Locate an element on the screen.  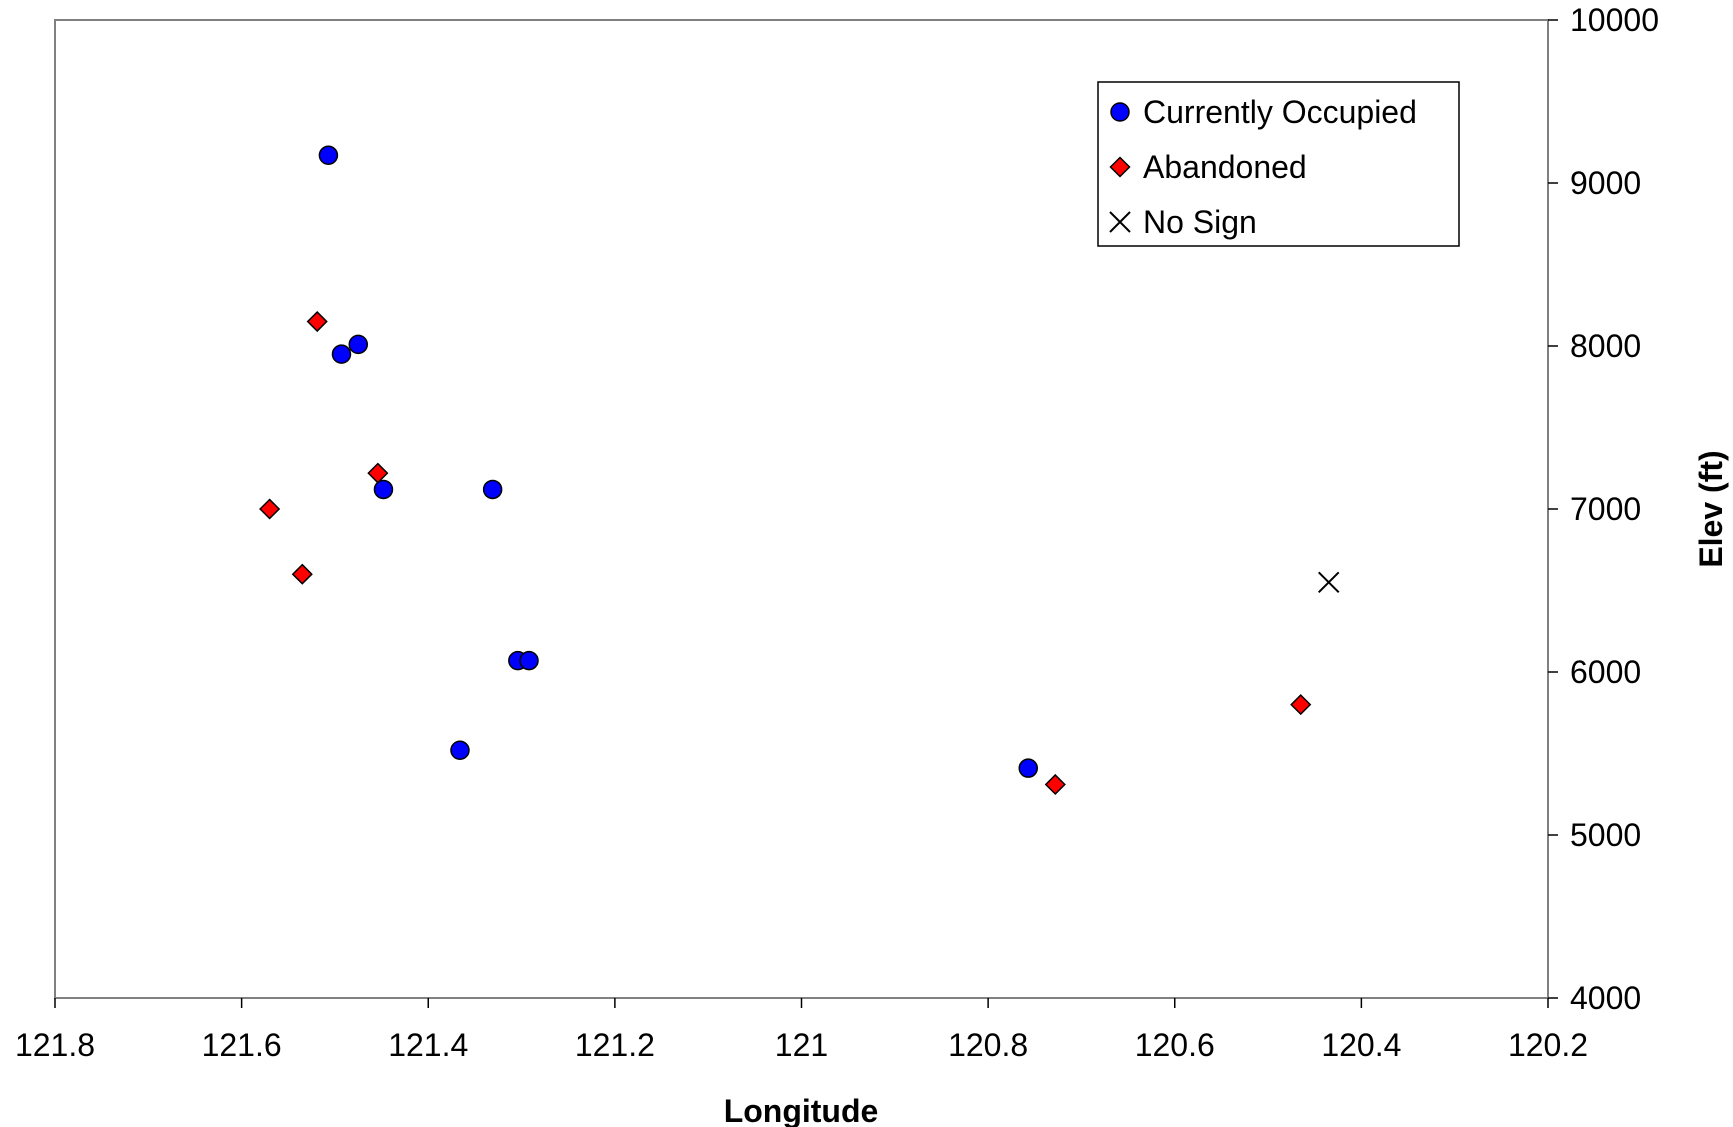
x-axis-title: Longitude is located at coordinates (801, 1110).